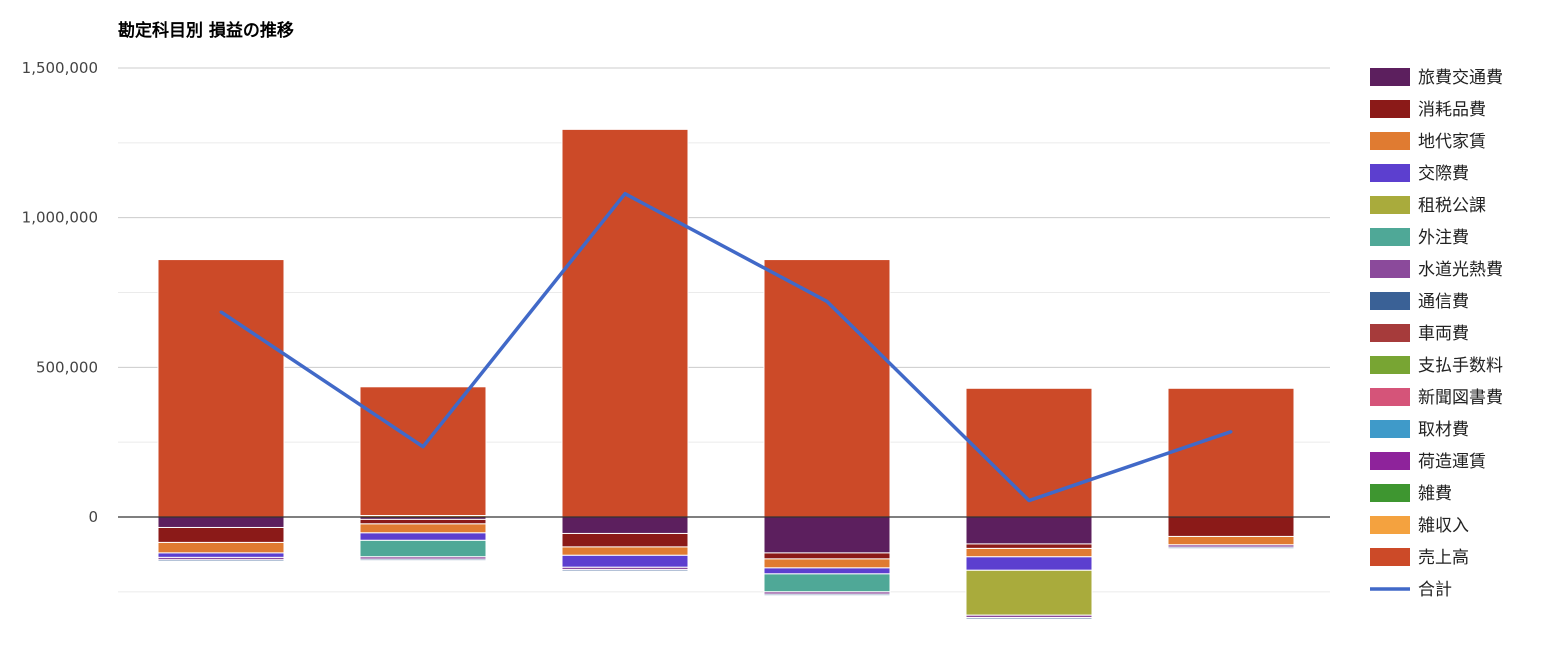 Image resolution: width=1546 pixels, height=646 pixels. I want to click on legend-label: 外注費, so click(1443, 238).